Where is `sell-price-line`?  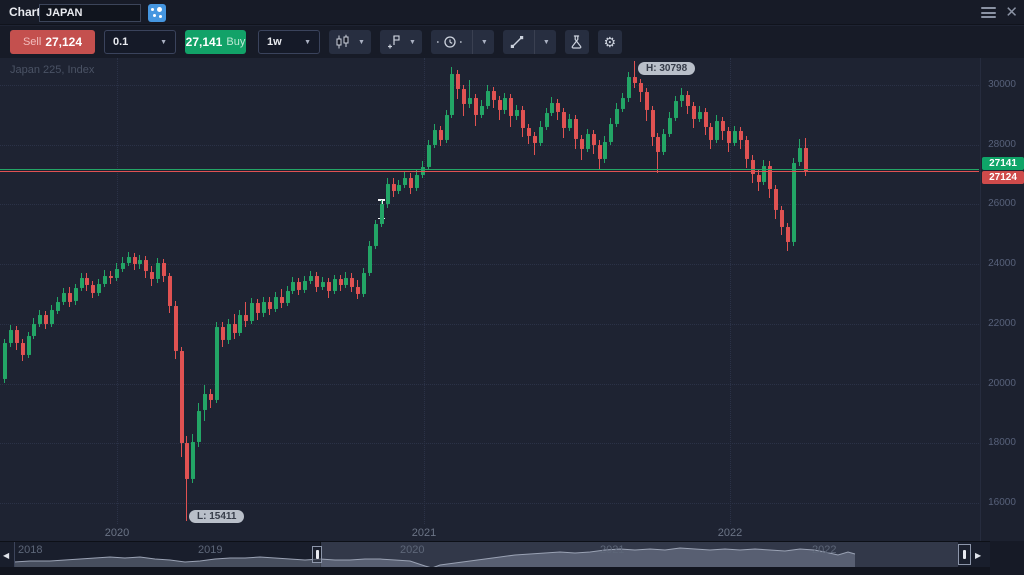
sell-price-line is located at coordinates (489, 171).